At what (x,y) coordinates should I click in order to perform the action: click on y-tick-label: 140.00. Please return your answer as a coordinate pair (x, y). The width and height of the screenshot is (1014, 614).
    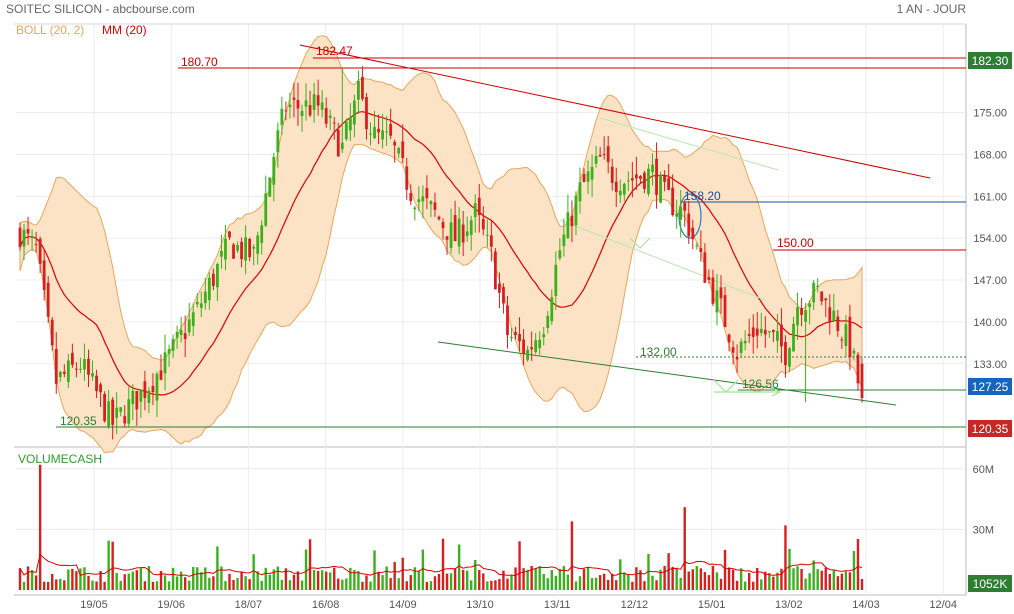
    Looking at the image, I should click on (990, 323).